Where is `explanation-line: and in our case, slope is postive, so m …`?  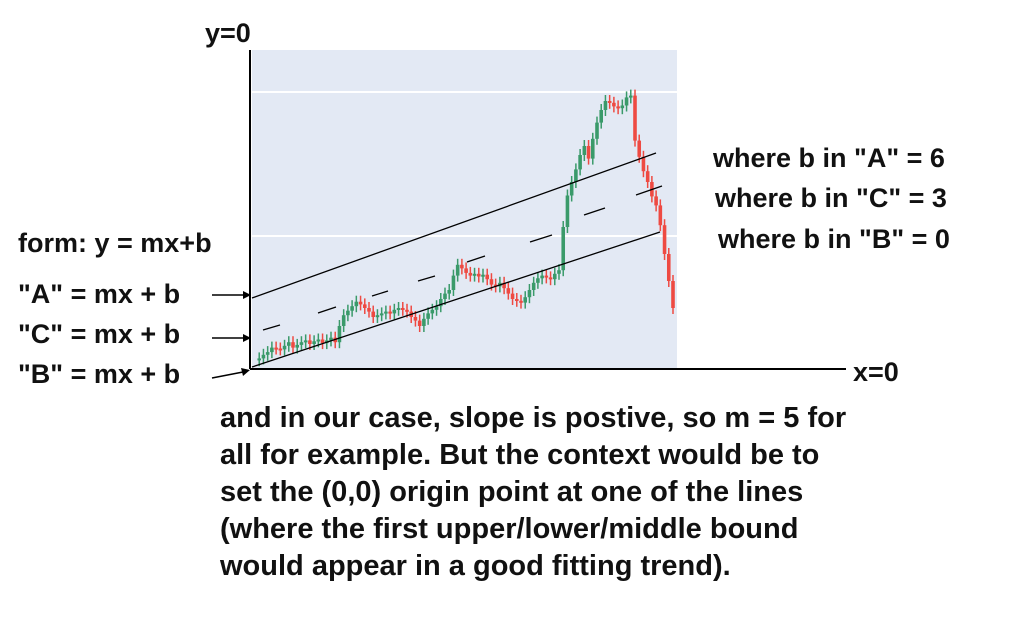 explanation-line: and in our case, slope is postive, so m … is located at coordinates (533, 418).